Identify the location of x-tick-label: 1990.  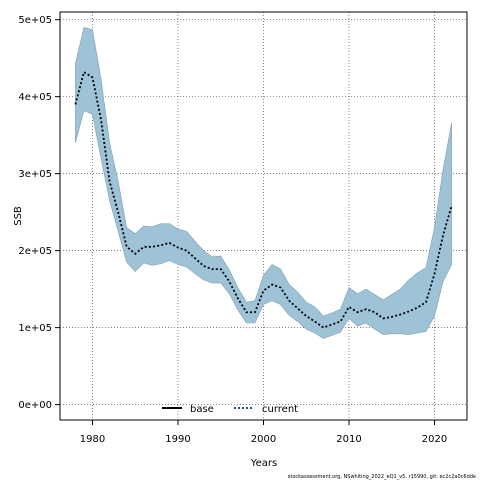
(177, 439).